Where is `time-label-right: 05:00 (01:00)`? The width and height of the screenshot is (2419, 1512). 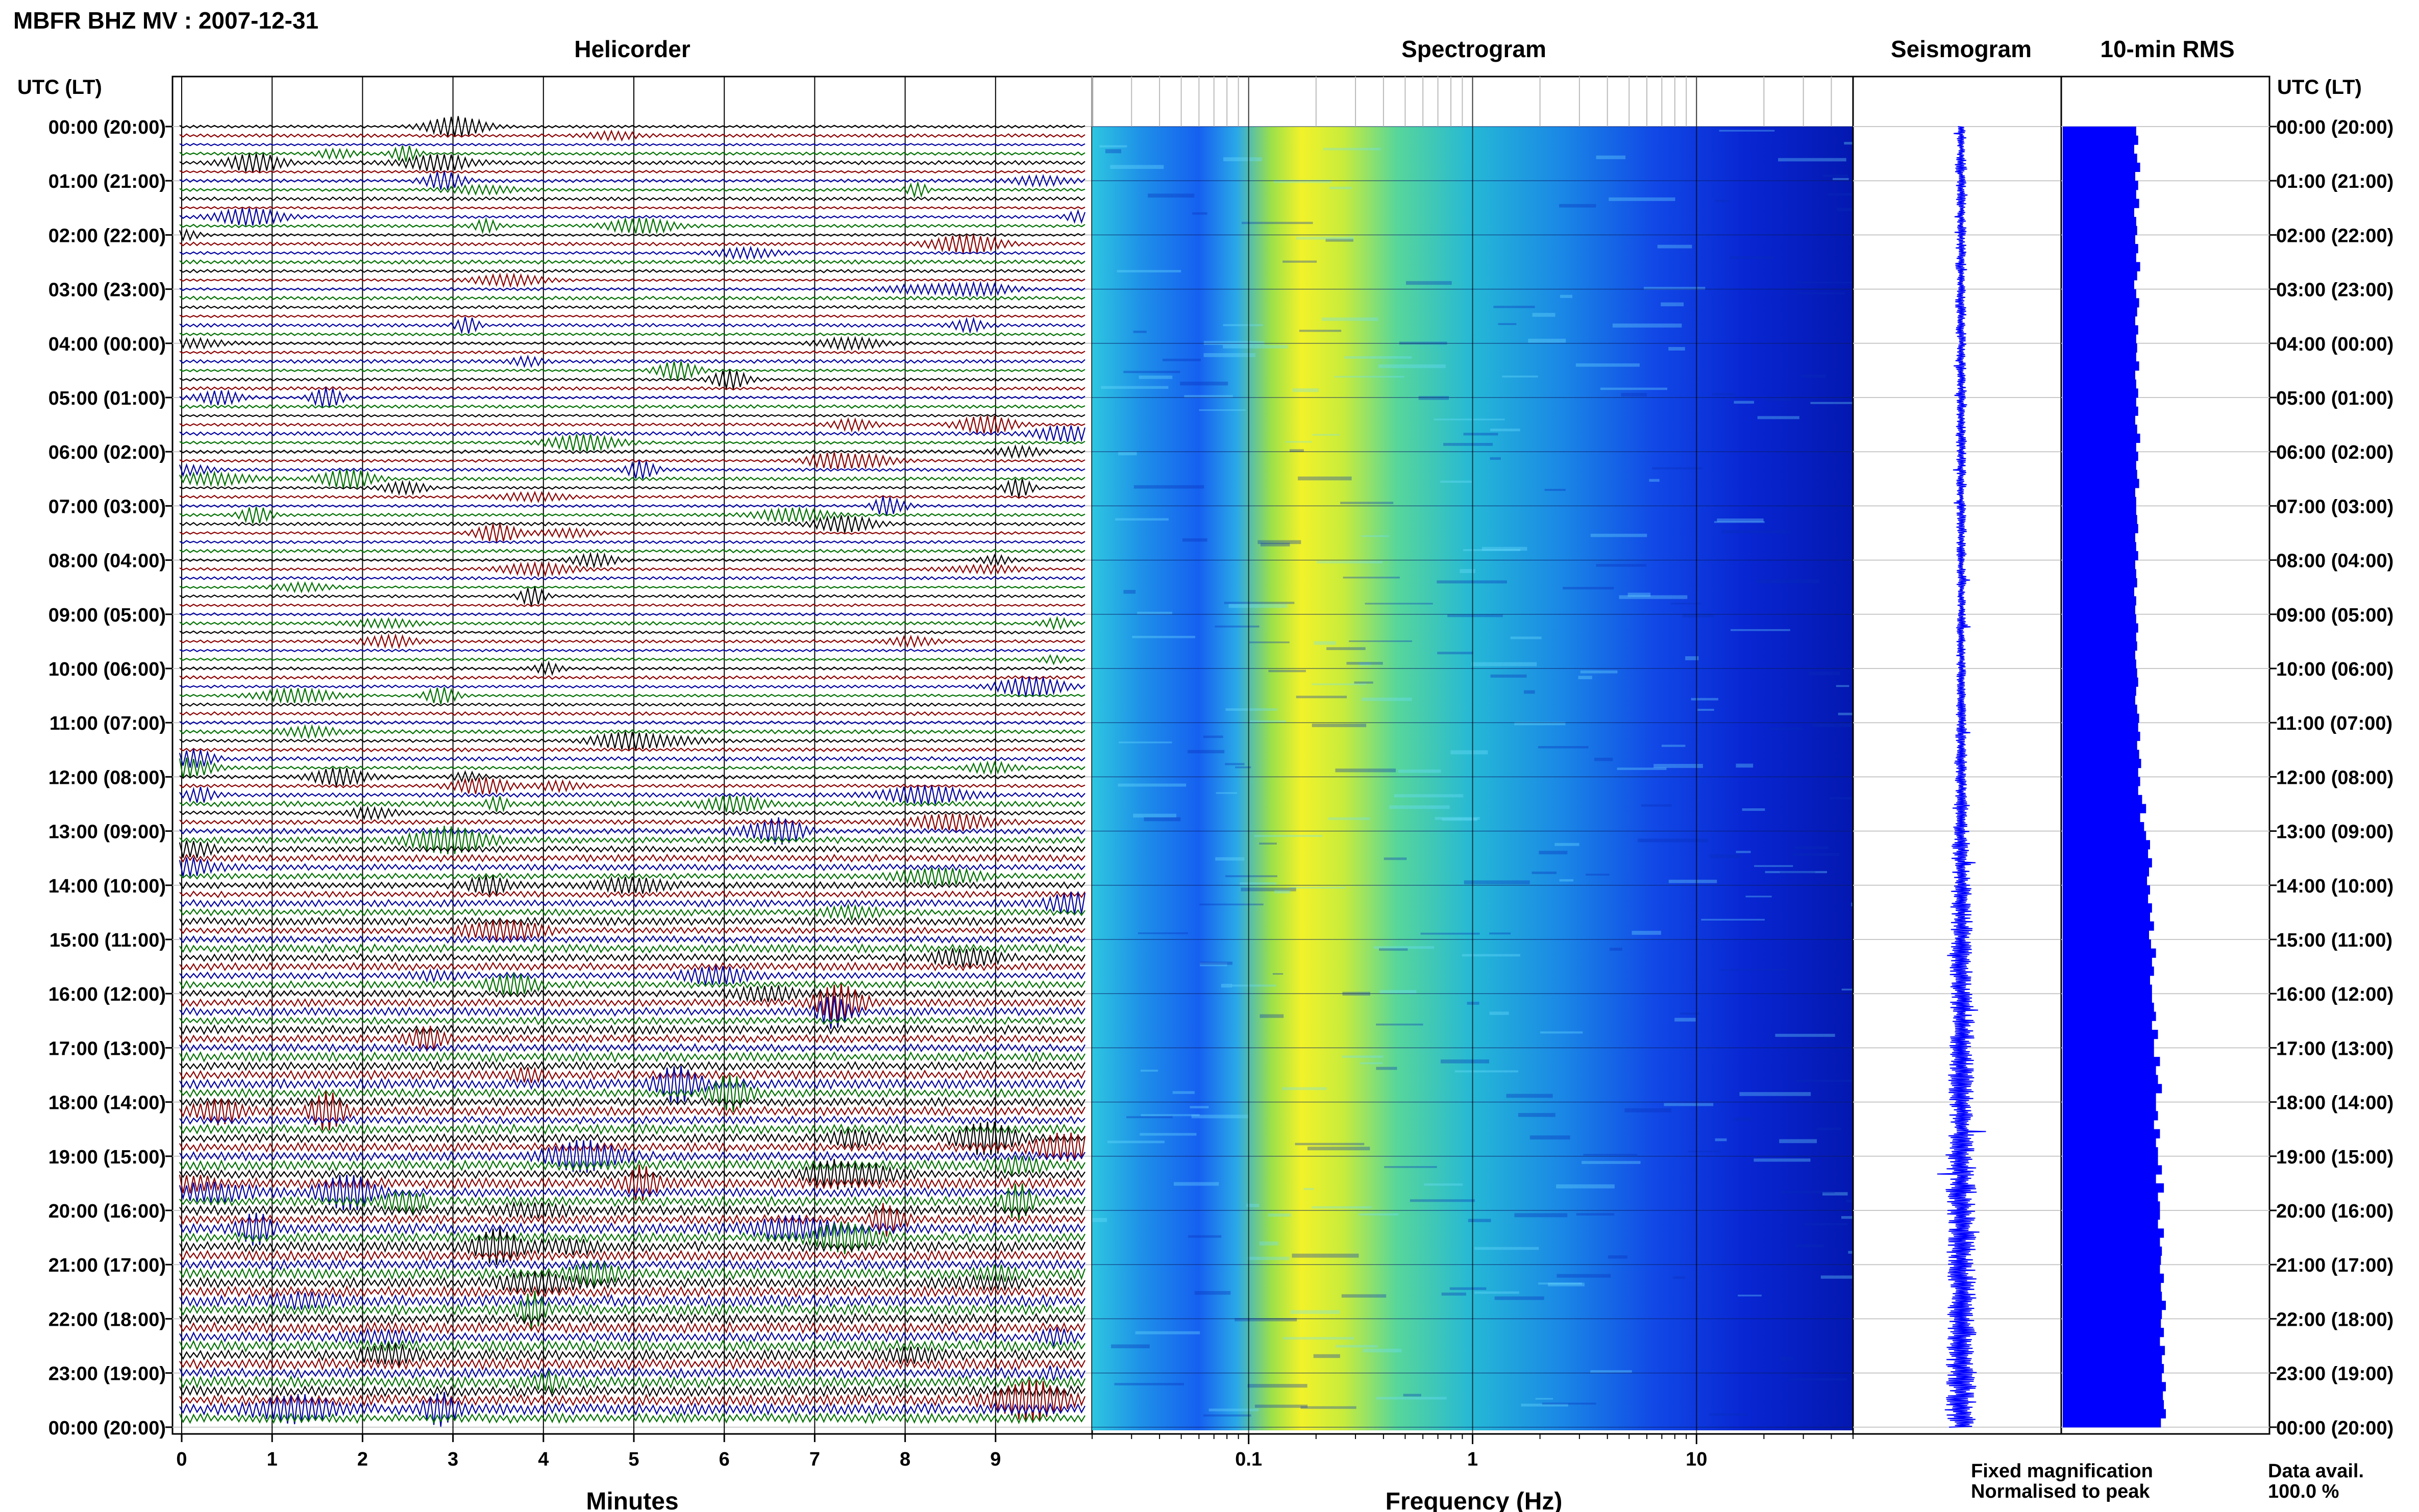 time-label-right: 05:00 (01:00) is located at coordinates (2334, 398).